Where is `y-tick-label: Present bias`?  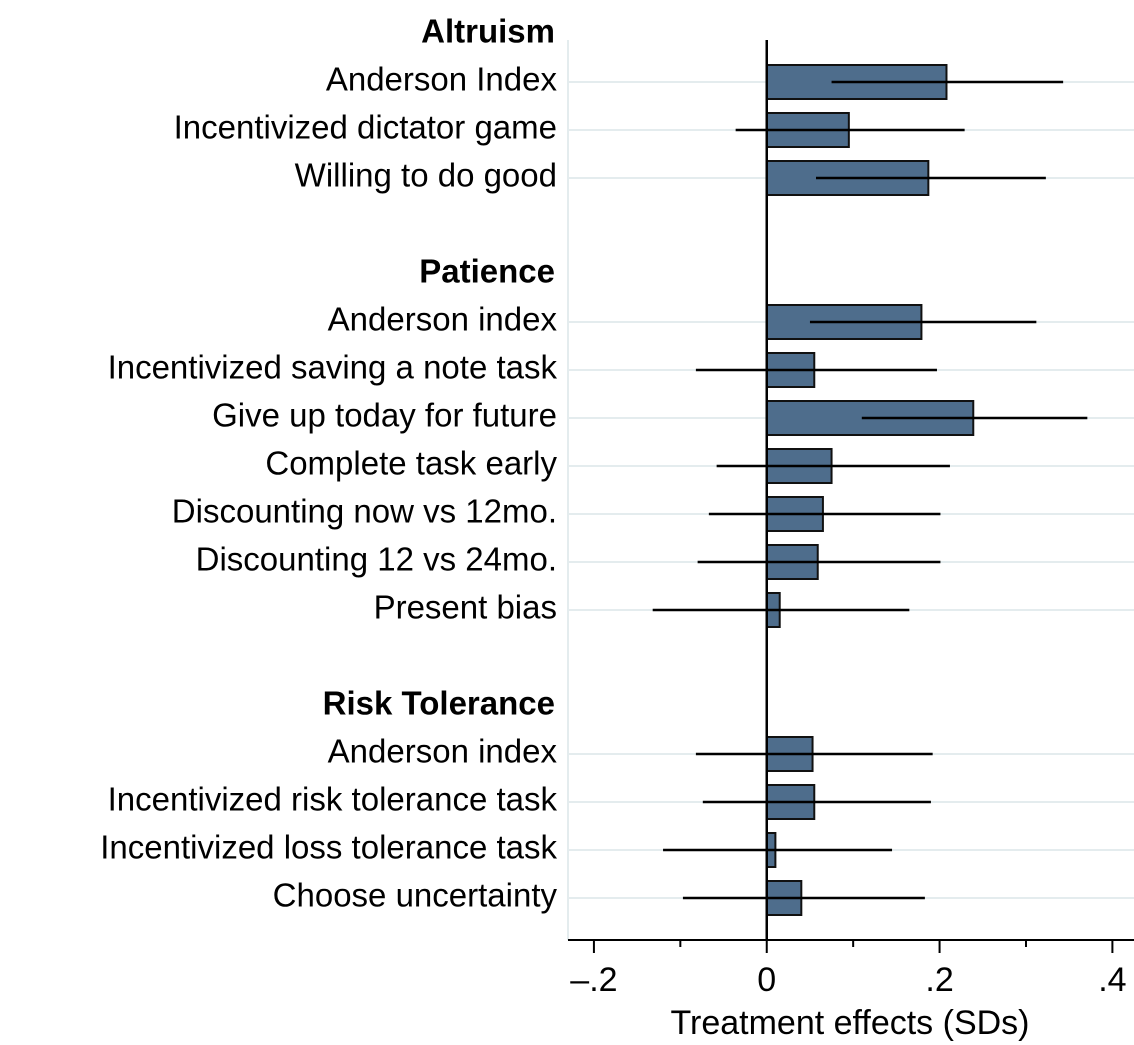 y-tick-label: Present bias is located at coordinates (465, 607).